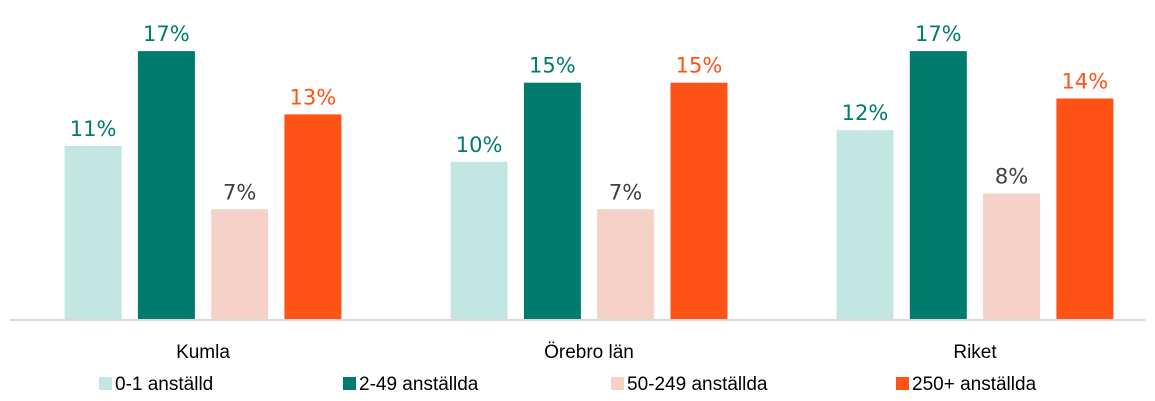 The height and width of the screenshot is (401, 1155). I want to click on legend-label: 0-1 anställd, so click(164, 384).